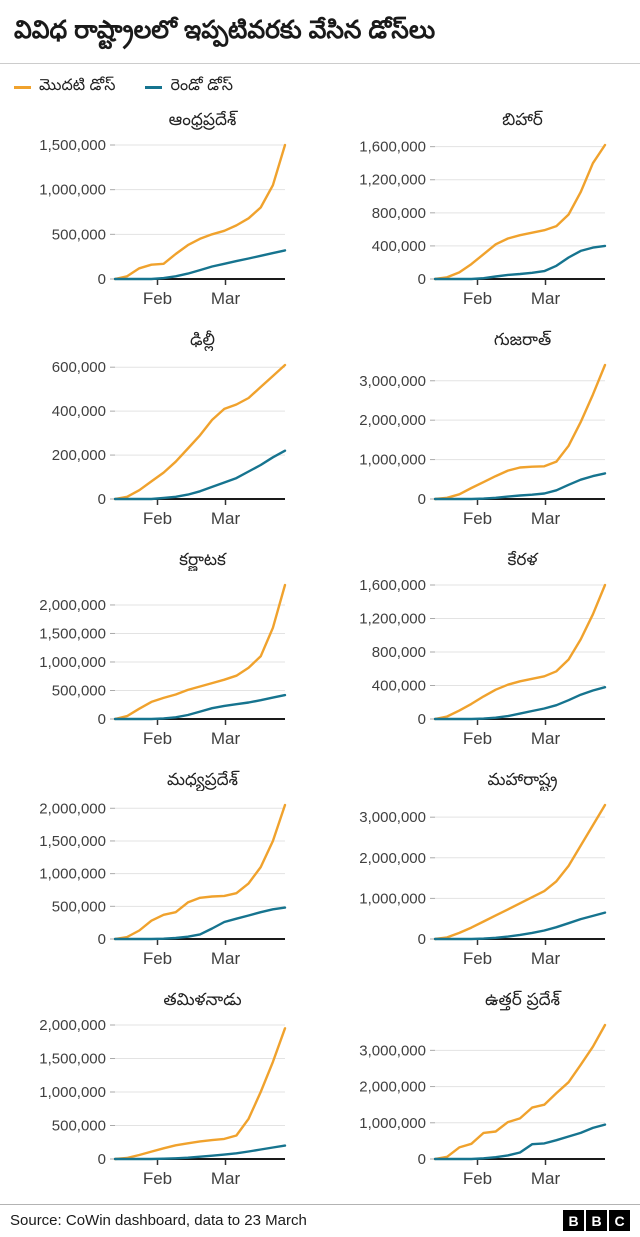  What do you see at coordinates (392, 585) in the screenshot?
I see `y-tick-label: 1,600,000` at bounding box center [392, 585].